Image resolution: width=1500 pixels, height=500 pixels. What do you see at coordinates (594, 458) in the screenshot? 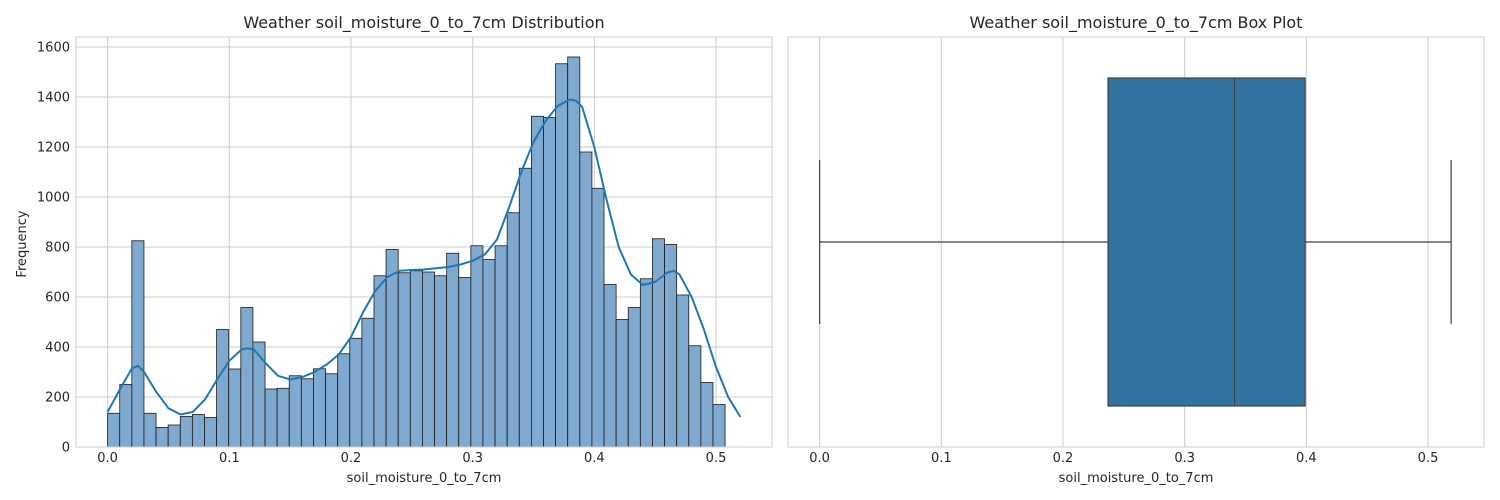
I see `histogram-x-tick-label: 0.4` at bounding box center [594, 458].